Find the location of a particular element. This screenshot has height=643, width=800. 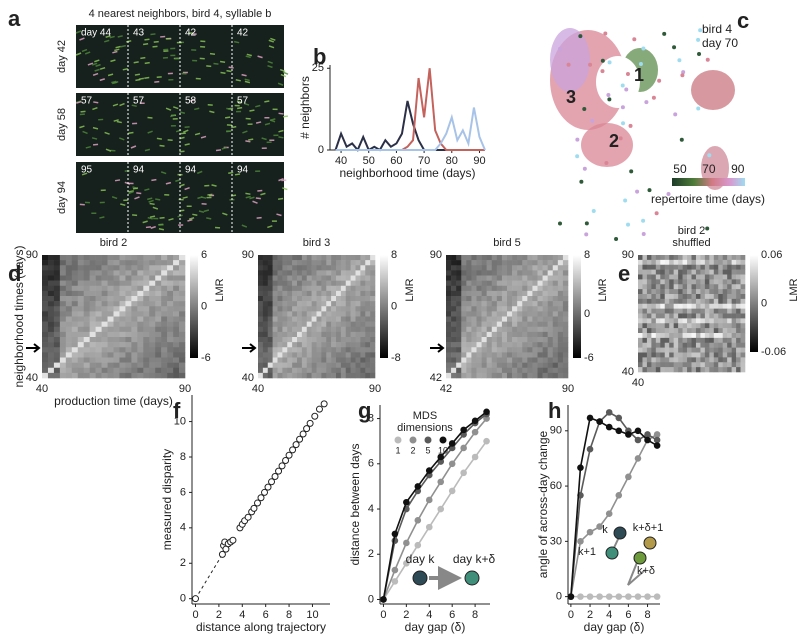

y-tick-label: 40 is located at coordinates (32, 378).